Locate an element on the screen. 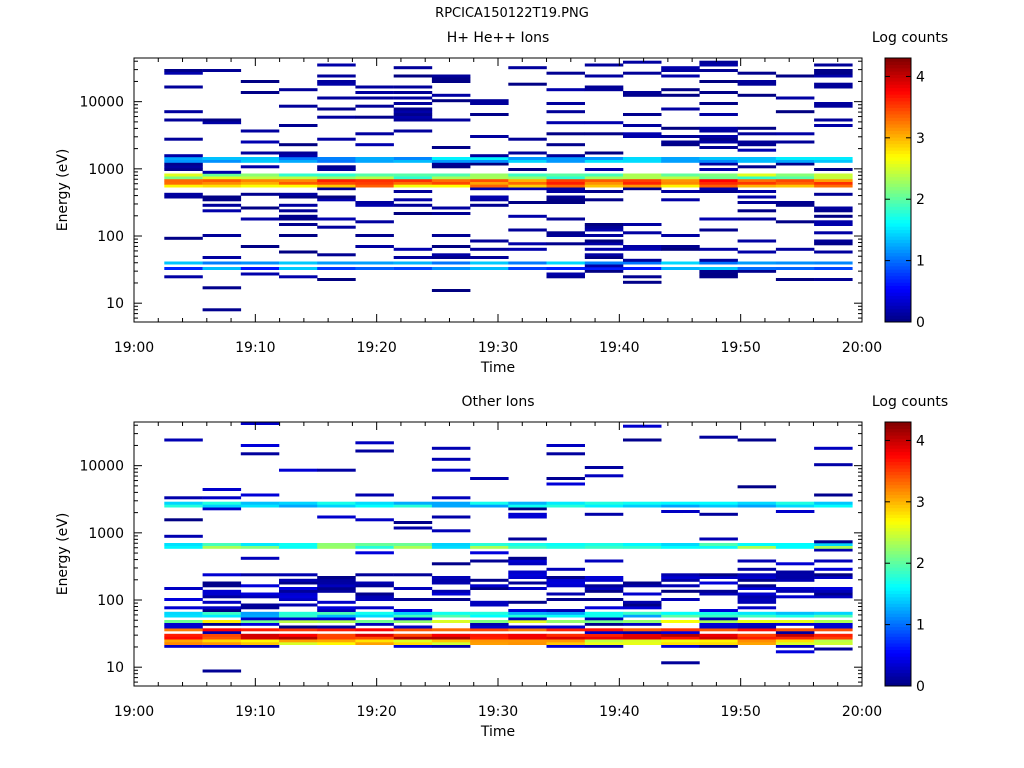 This screenshot has width=1024, height=768. x-axis-label: Time is located at coordinates (497, 368).